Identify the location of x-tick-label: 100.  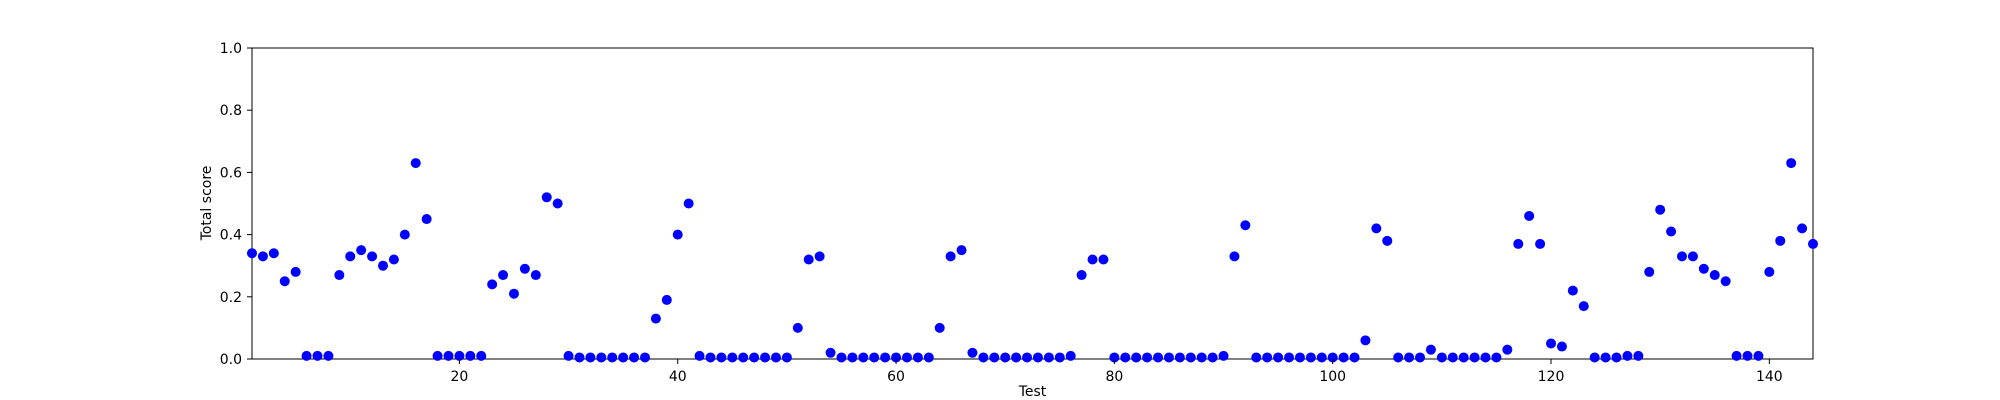
(1332, 377).